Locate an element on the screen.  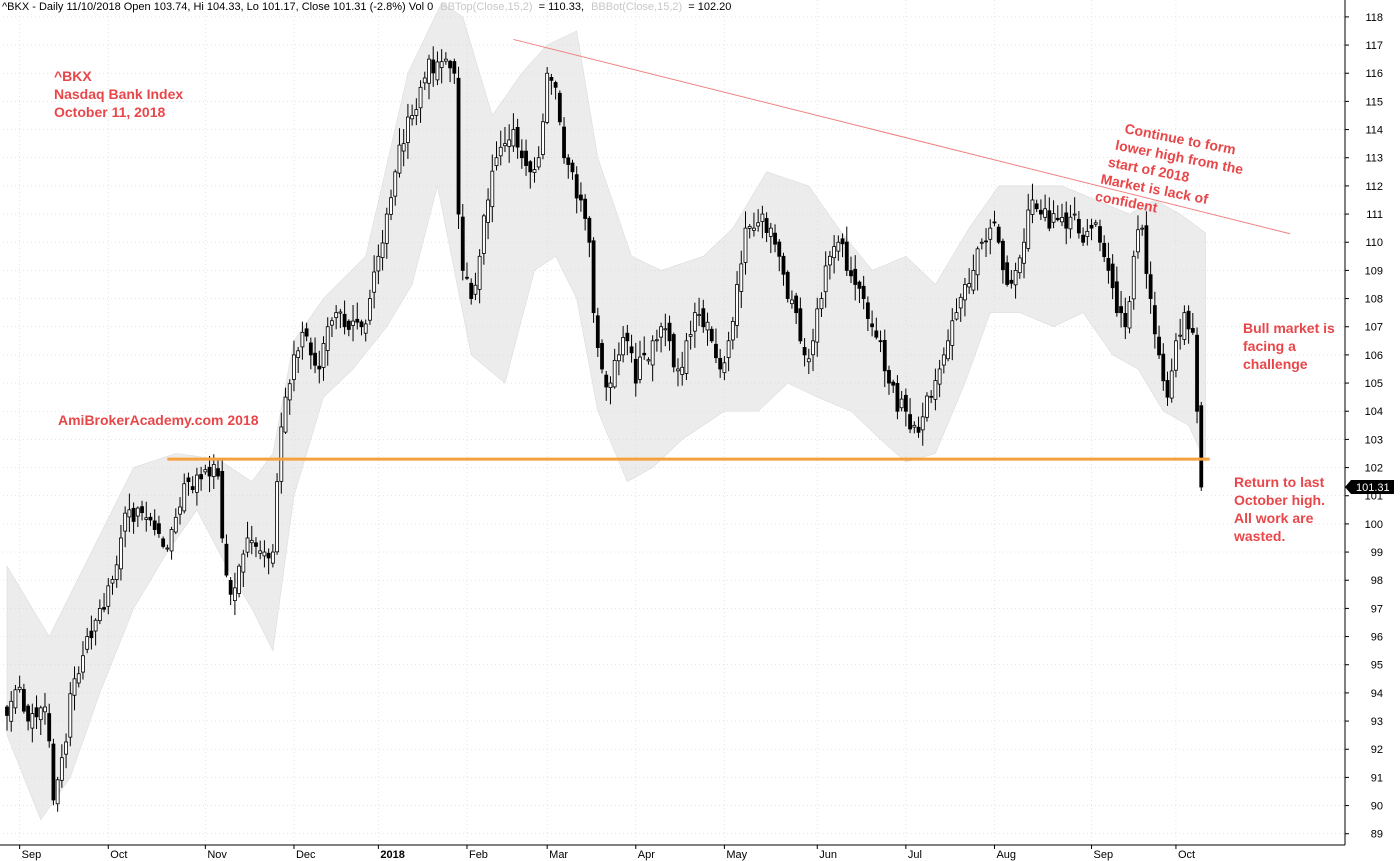
price-tick-label: 108 is located at coordinates (1374, 300).